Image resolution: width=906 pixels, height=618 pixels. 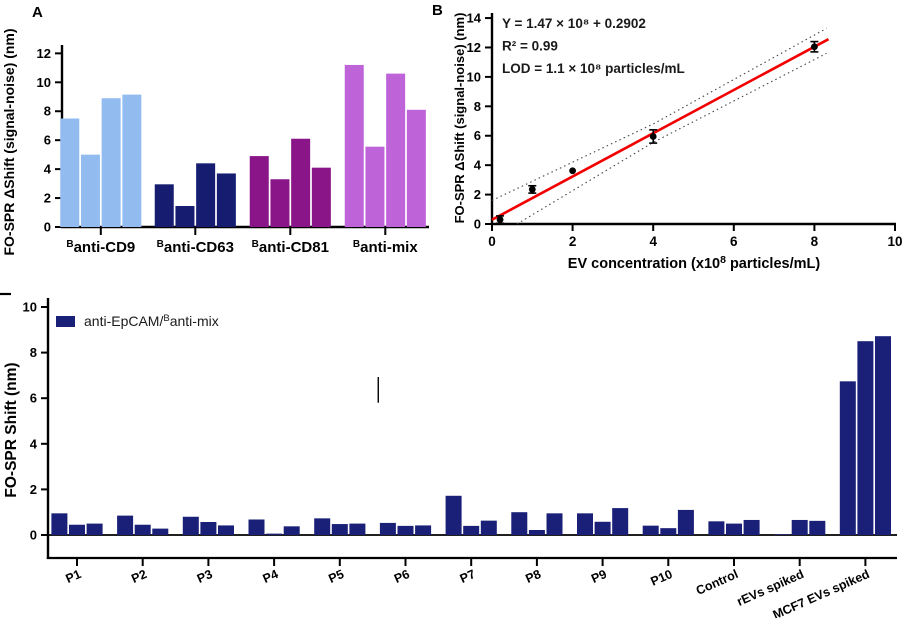 What do you see at coordinates (74, 576) in the screenshot?
I see `c-x-category-label: P1` at bounding box center [74, 576].